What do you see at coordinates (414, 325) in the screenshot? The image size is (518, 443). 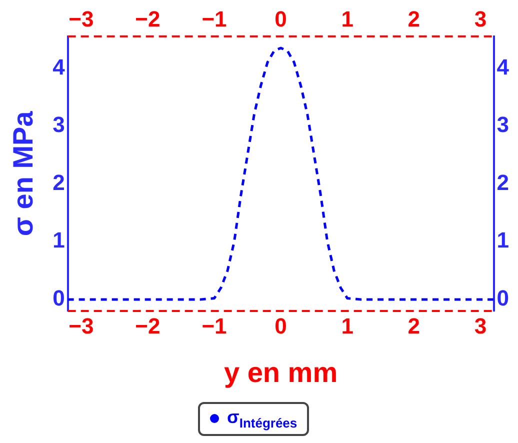 I see `x2-tick-label: 2` at bounding box center [414, 325].